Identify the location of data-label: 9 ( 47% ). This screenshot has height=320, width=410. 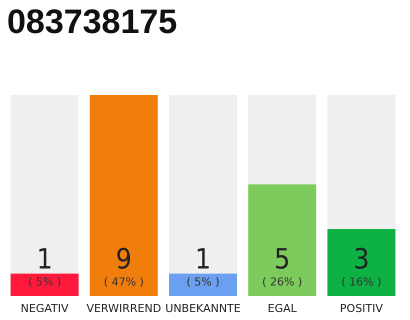
(124, 265).